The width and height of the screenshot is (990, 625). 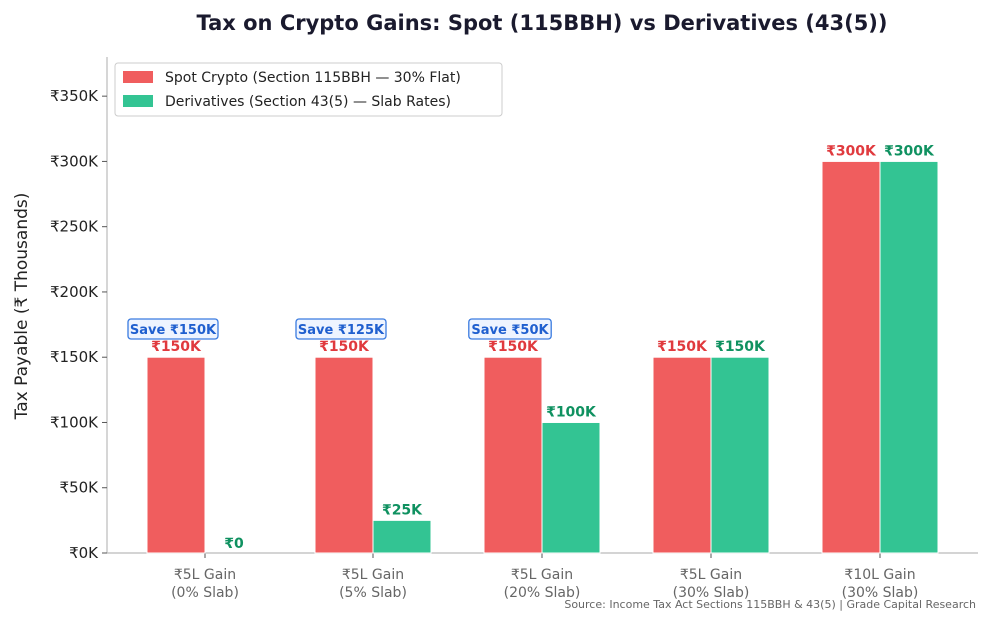 I want to click on x-tick-label: (20% Slab), so click(x=542, y=593).